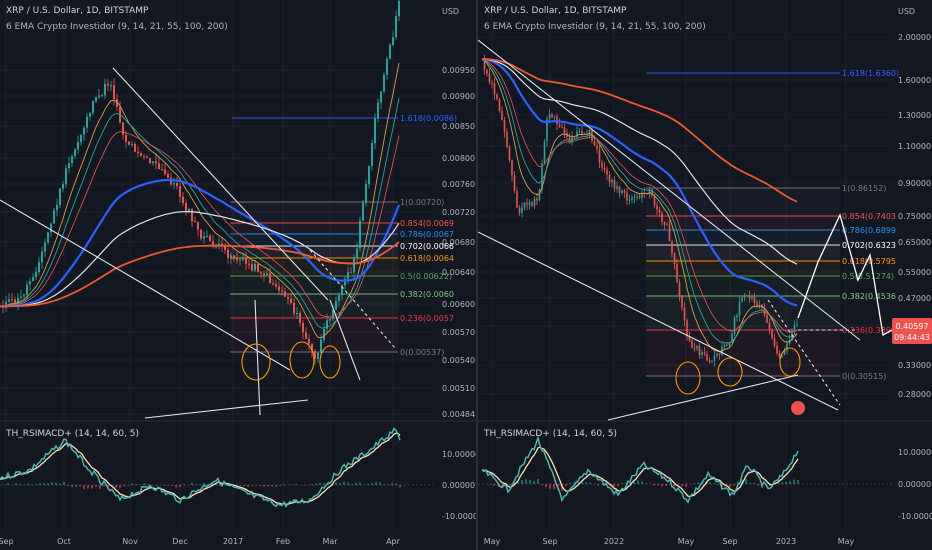  Describe the element at coordinates (458, 126) in the screenshot. I see `y-axis-tick-label: 0.00850` at that location.